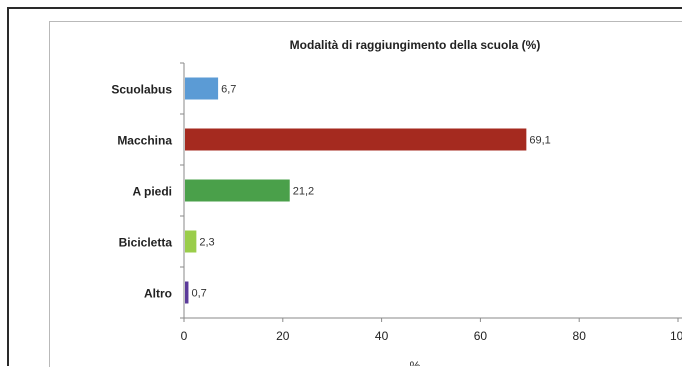 The image size is (682, 367). I want to click on x-tick-label: 60, so click(481, 336).